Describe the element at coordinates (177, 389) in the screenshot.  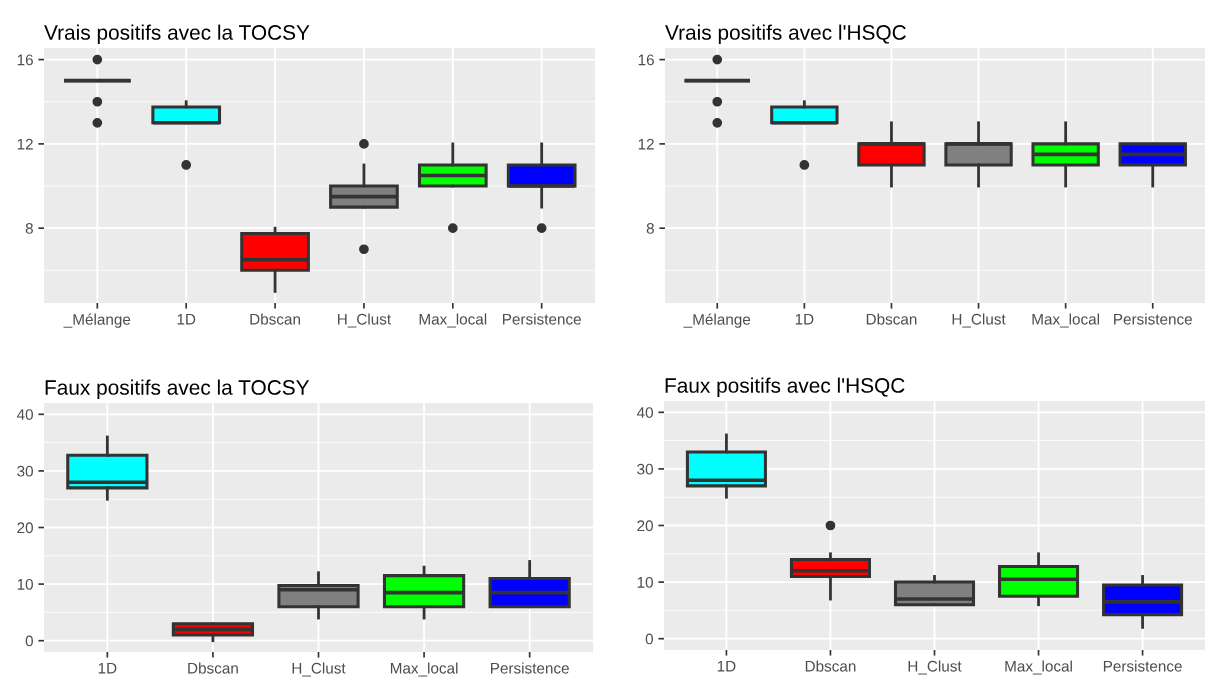
I see `chart-title: Faux positifs avec la TOCSY` at that location.